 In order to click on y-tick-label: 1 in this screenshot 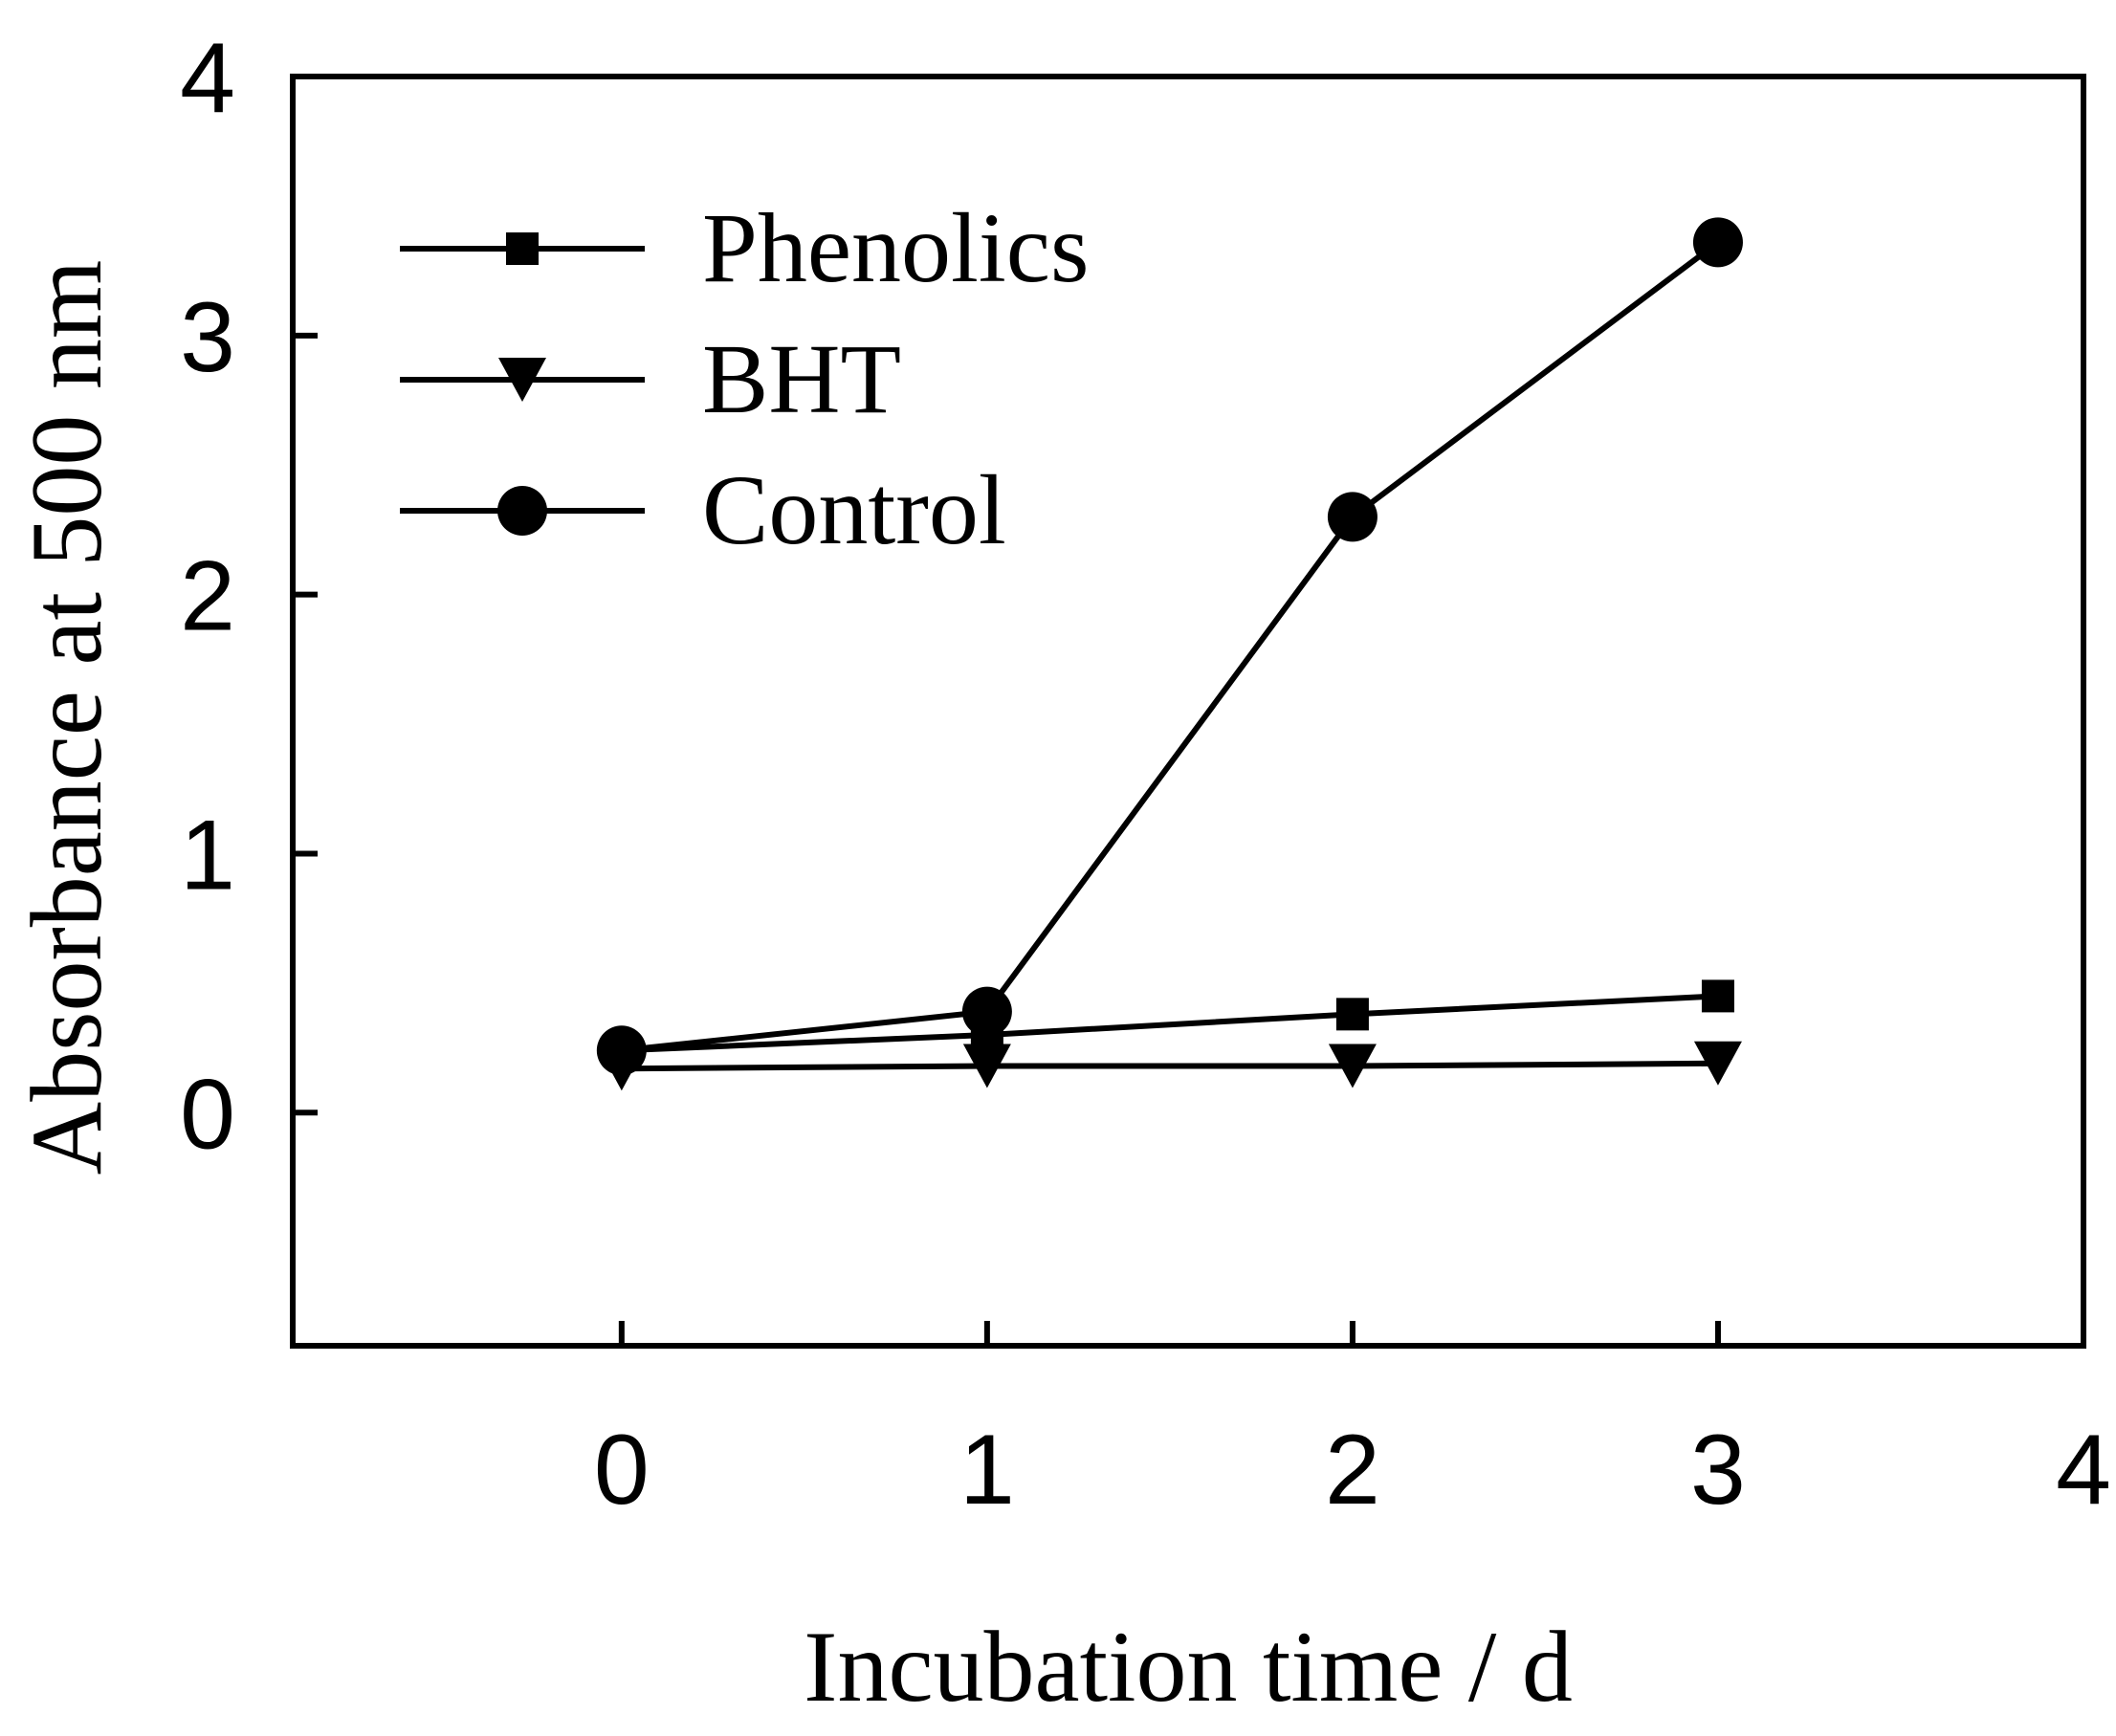, I will do `click(207, 855)`.